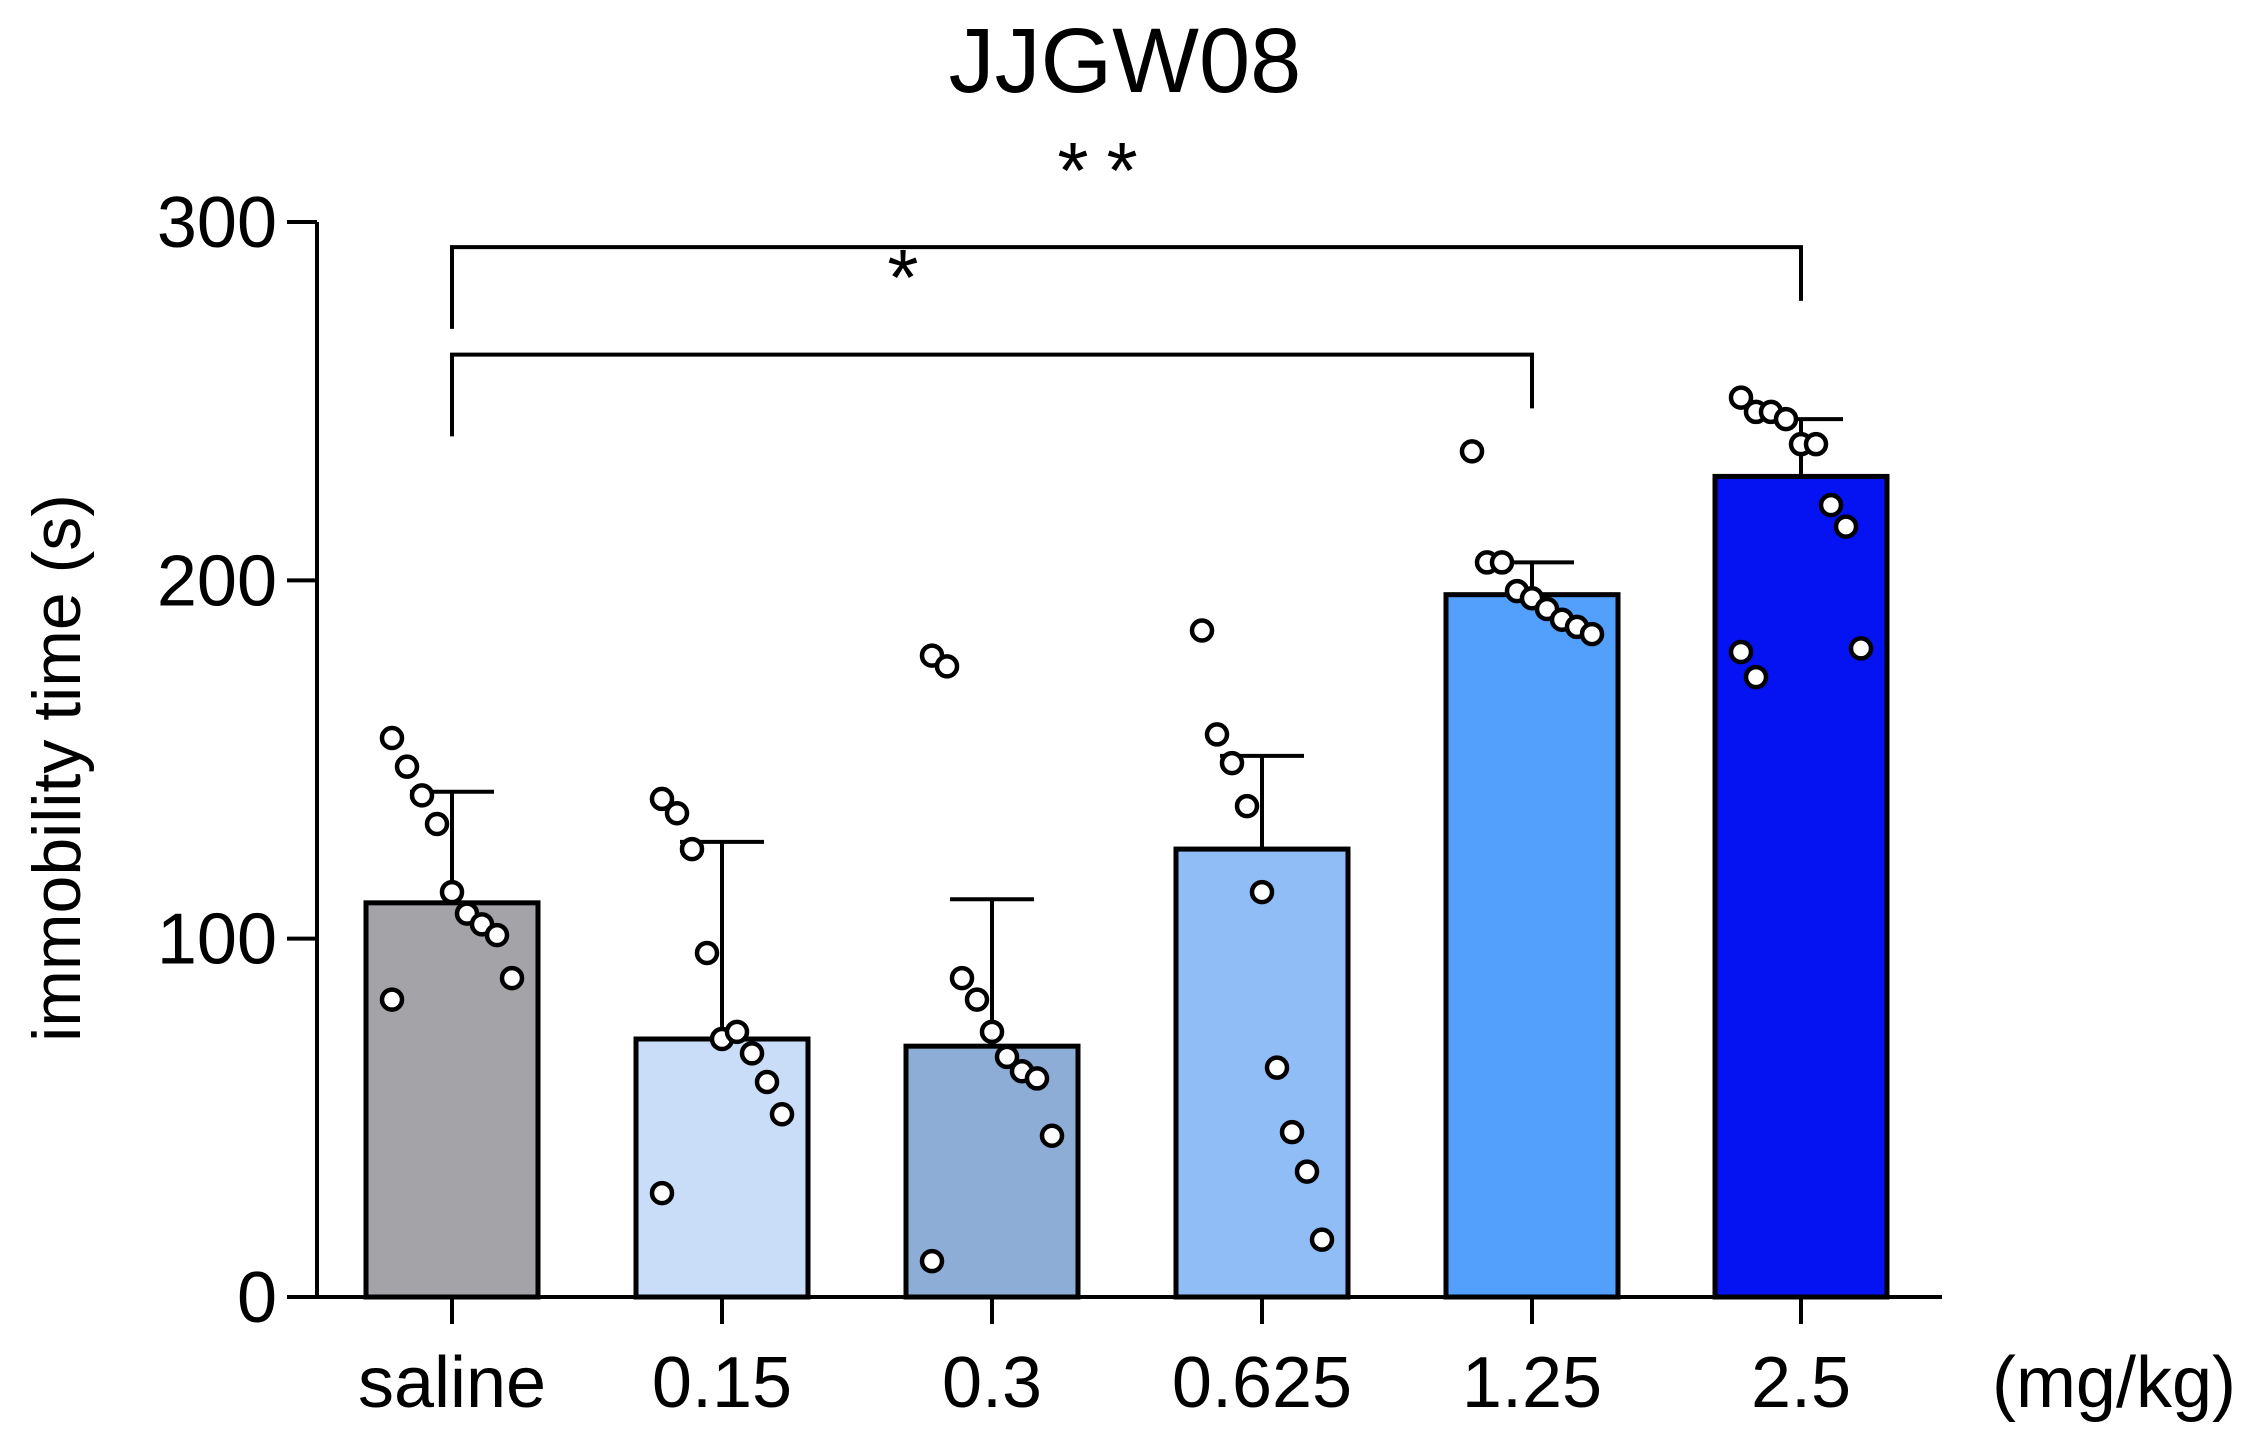 The height and width of the screenshot is (1440, 2251). I want to click on x-tick-label: 0.3, so click(992, 1383).